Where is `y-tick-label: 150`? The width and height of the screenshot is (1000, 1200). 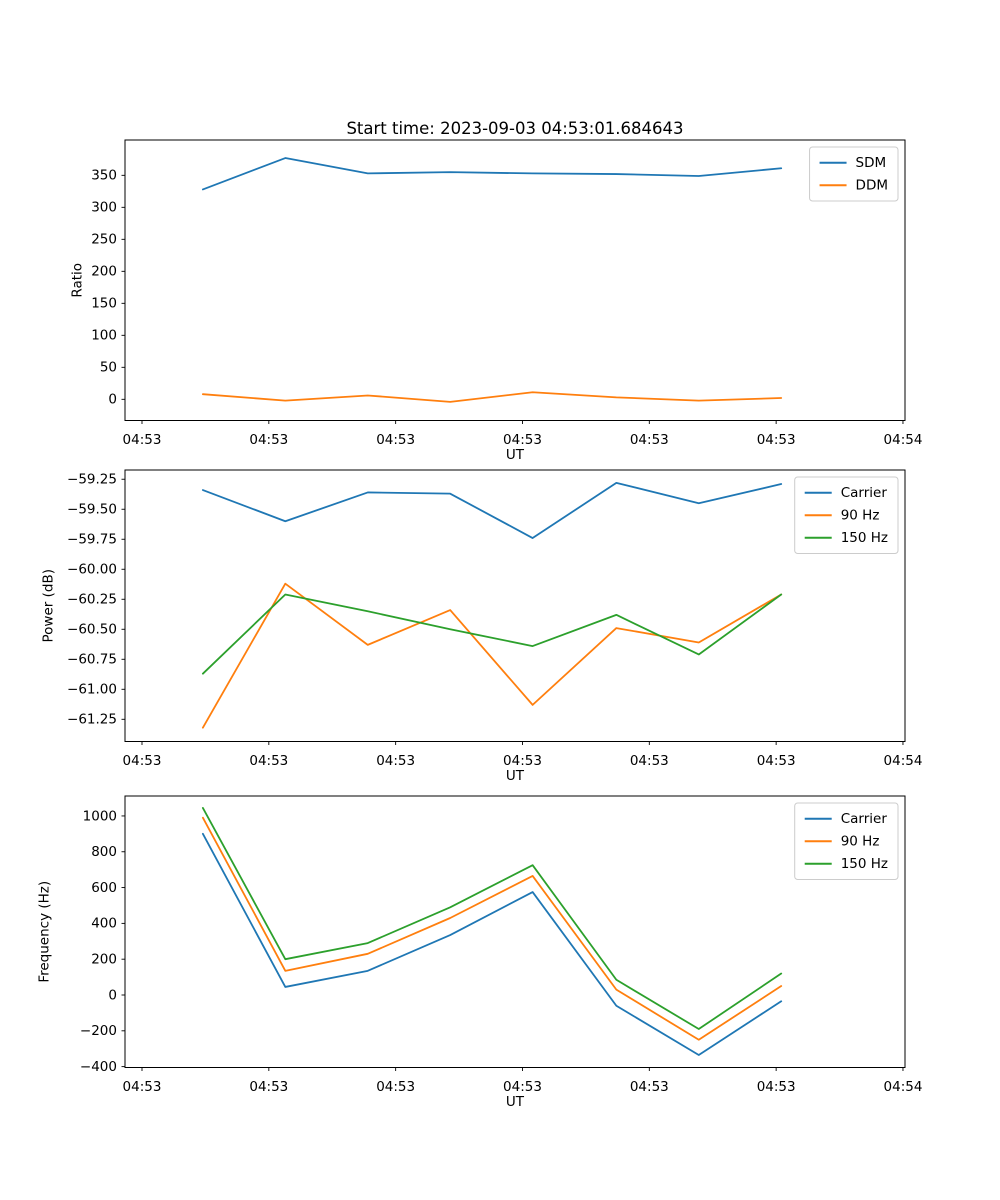
y-tick-label: 150 is located at coordinates (104, 304).